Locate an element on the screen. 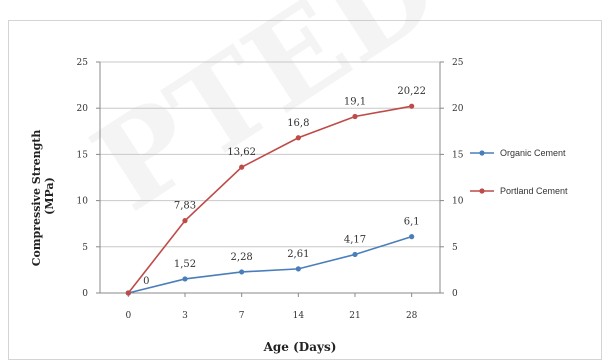 The image size is (608, 362). x-tick-7: 7 is located at coordinates (242, 316).